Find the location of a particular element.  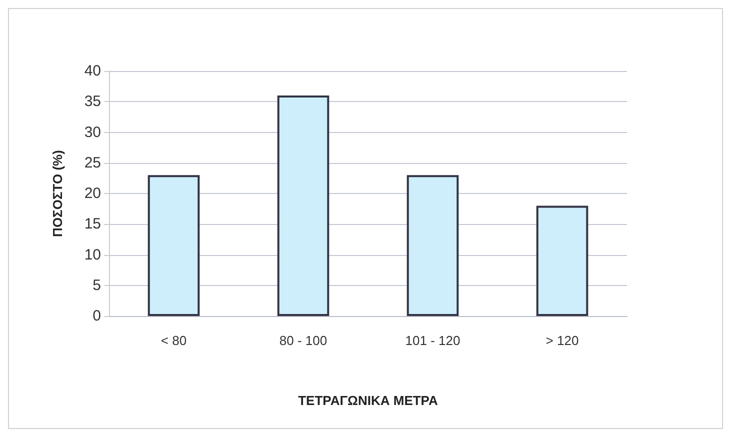

x-tick-label: > 120 is located at coordinates (562, 340).